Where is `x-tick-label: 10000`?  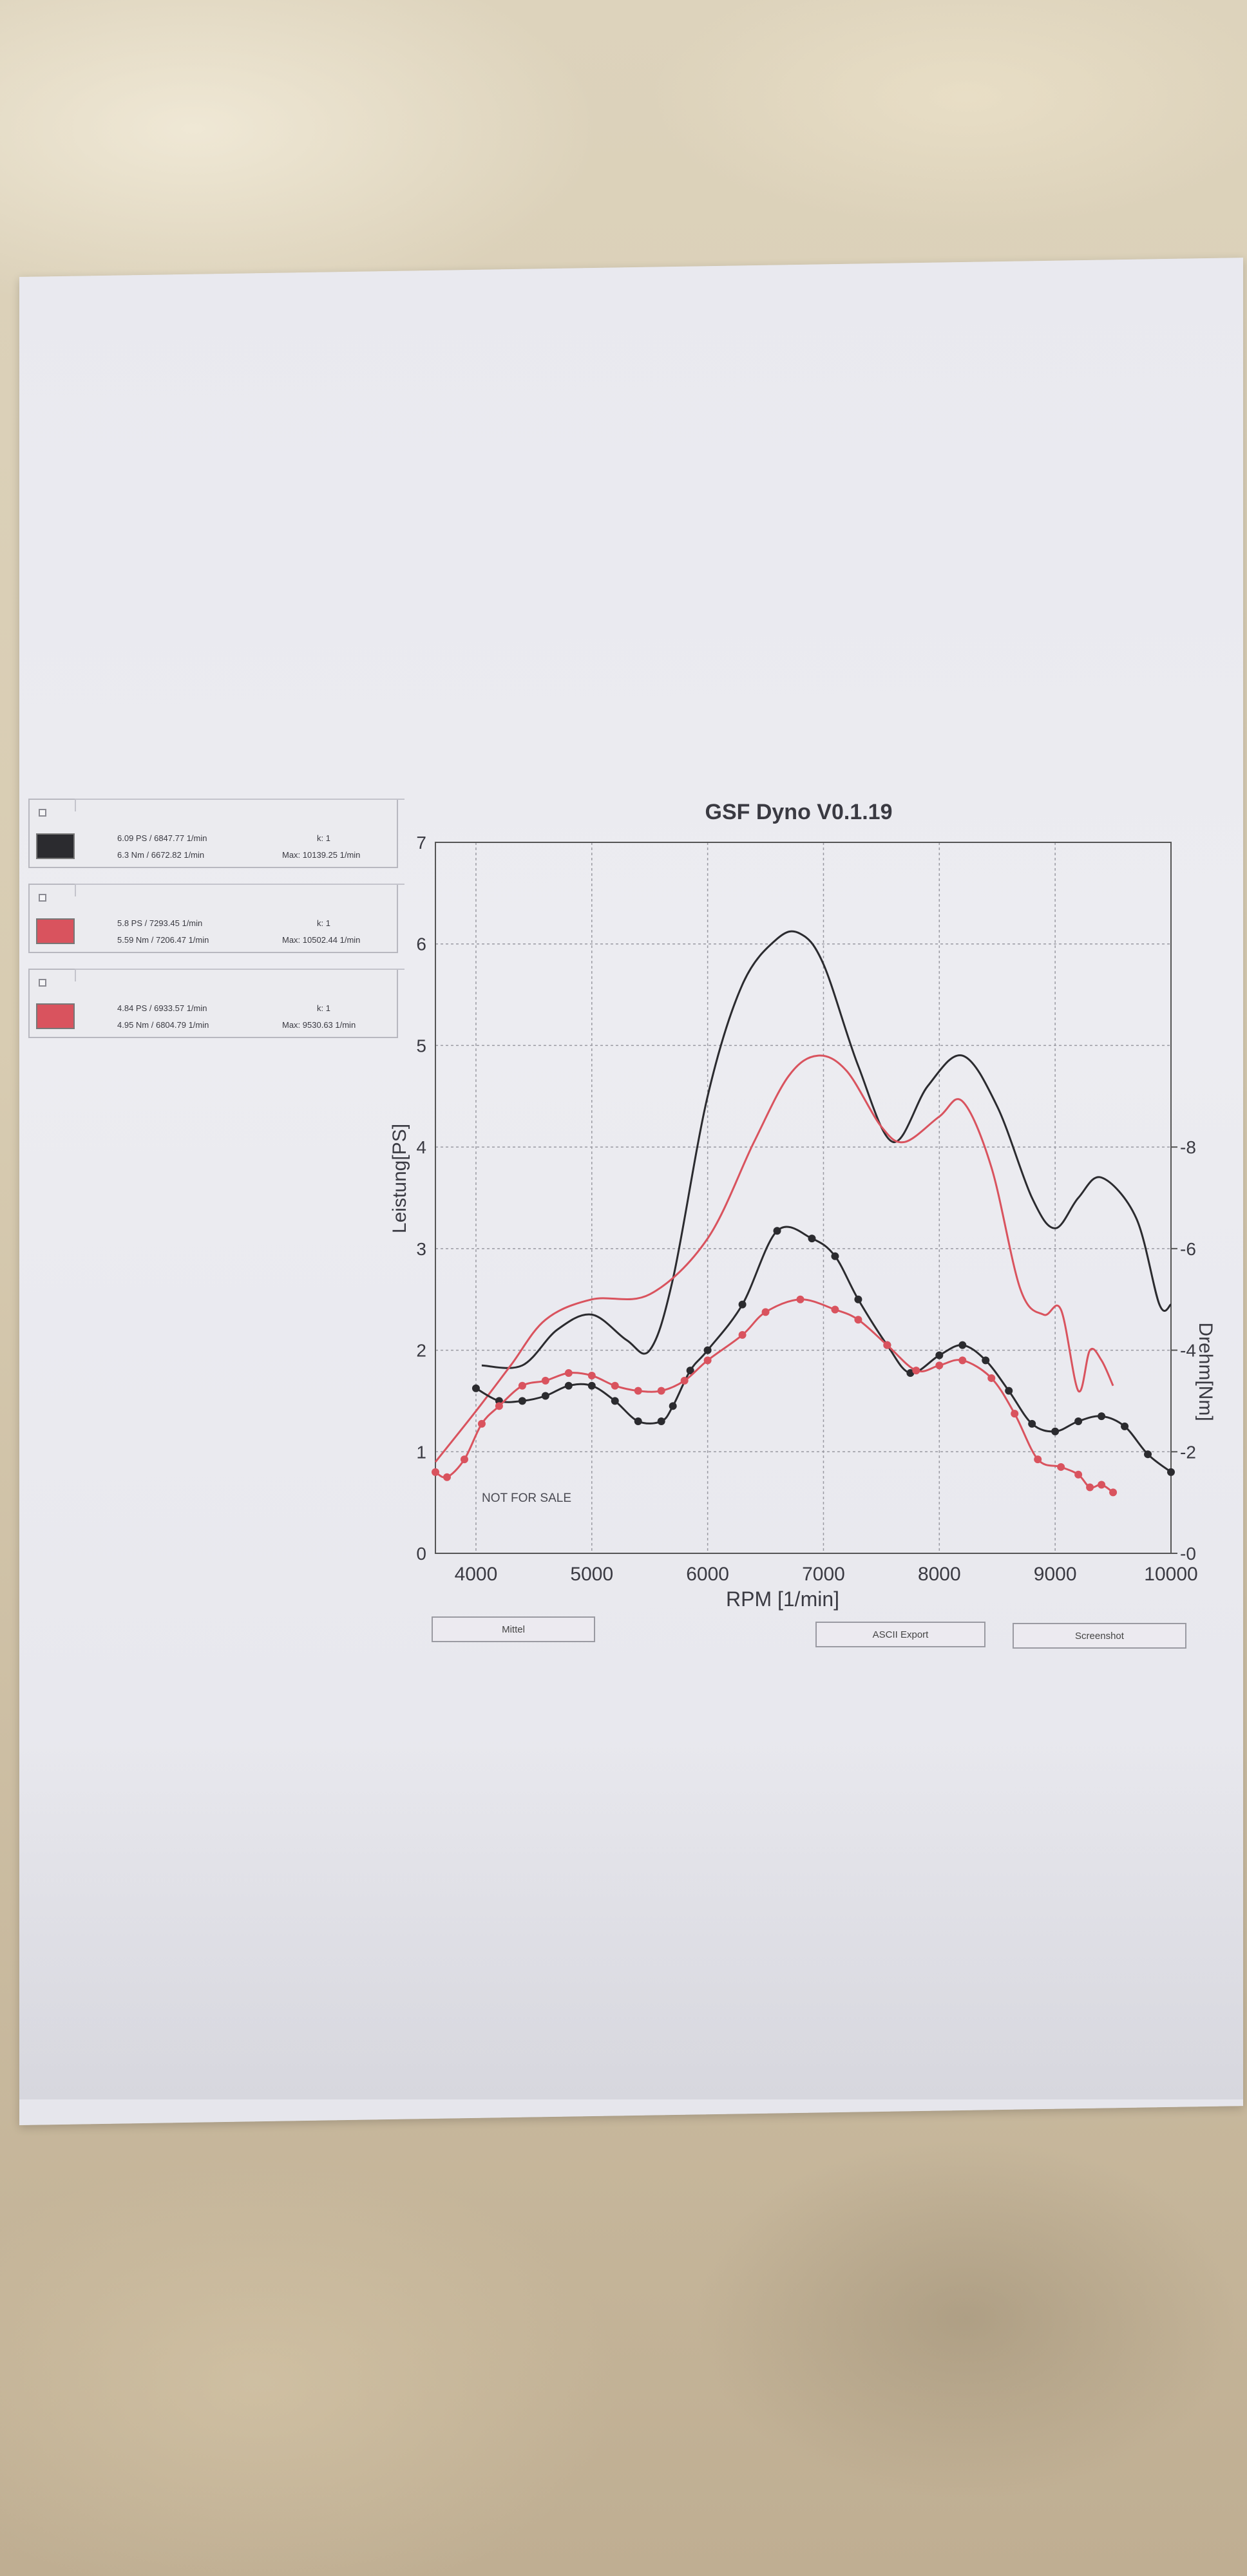
x-tick-label: 10000 is located at coordinates (1170, 1574).